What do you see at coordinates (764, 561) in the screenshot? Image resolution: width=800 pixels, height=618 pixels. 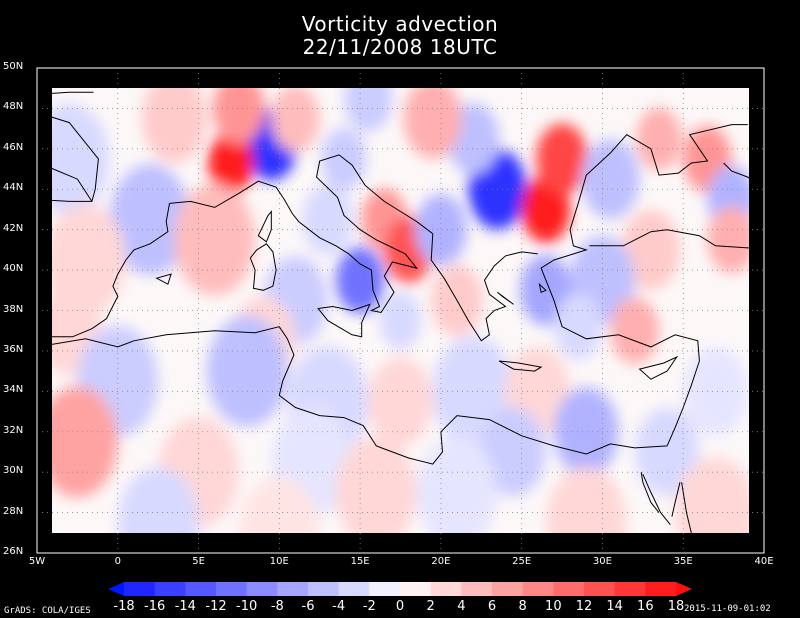 I see `longitude-tick-label: 40E` at bounding box center [764, 561].